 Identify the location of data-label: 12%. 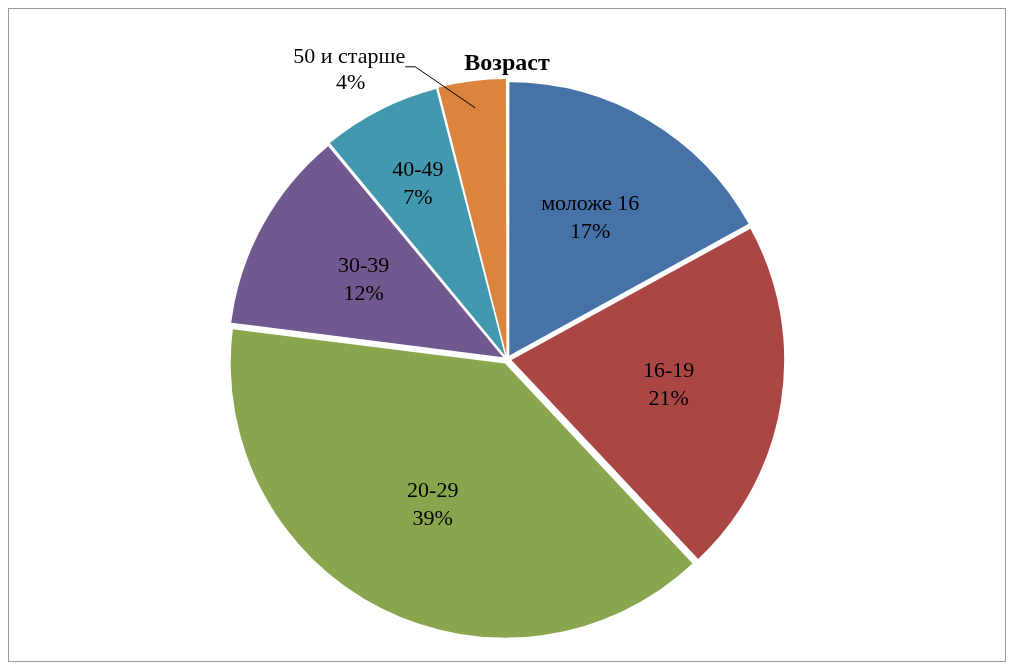
(363, 293).